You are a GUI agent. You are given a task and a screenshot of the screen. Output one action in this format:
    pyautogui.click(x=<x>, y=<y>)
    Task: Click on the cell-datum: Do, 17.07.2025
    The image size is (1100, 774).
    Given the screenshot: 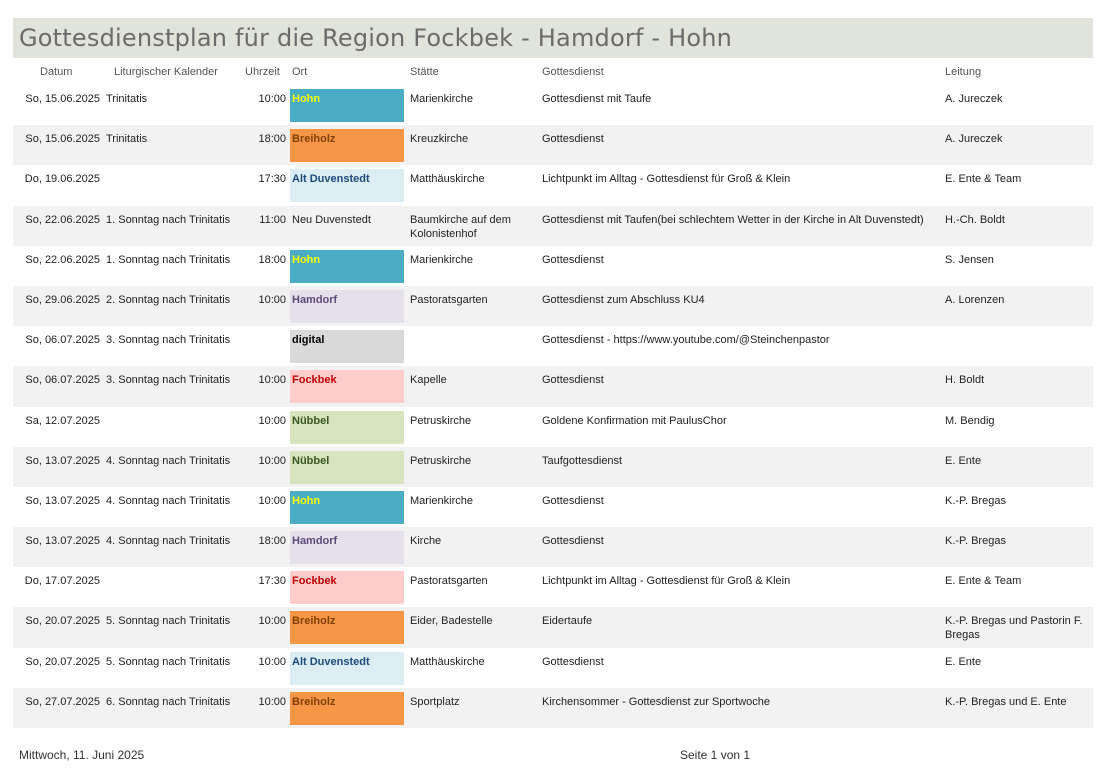 What is the action you would take?
    pyautogui.click(x=62, y=581)
    